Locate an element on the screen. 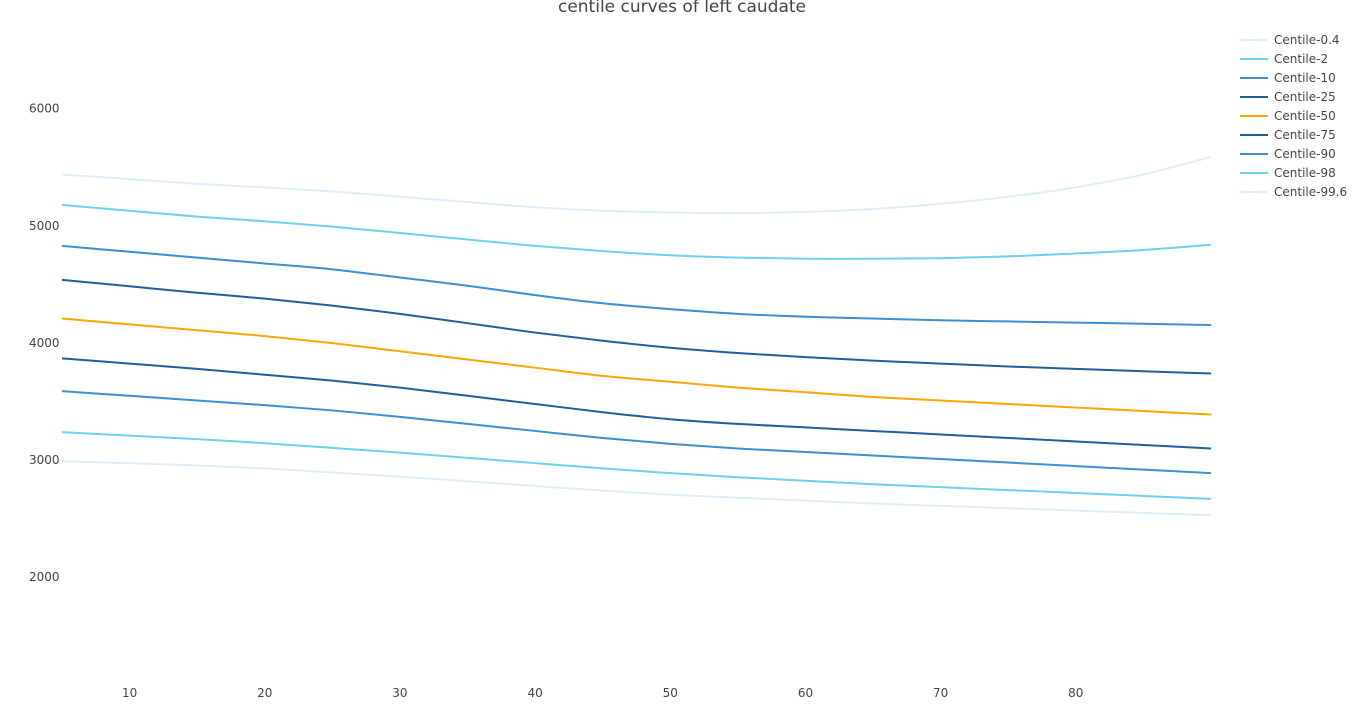 Image resolution: width=1364 pixels, height=728 pixels. y-tick-label: 2000 is located at coordinates (44, 577).